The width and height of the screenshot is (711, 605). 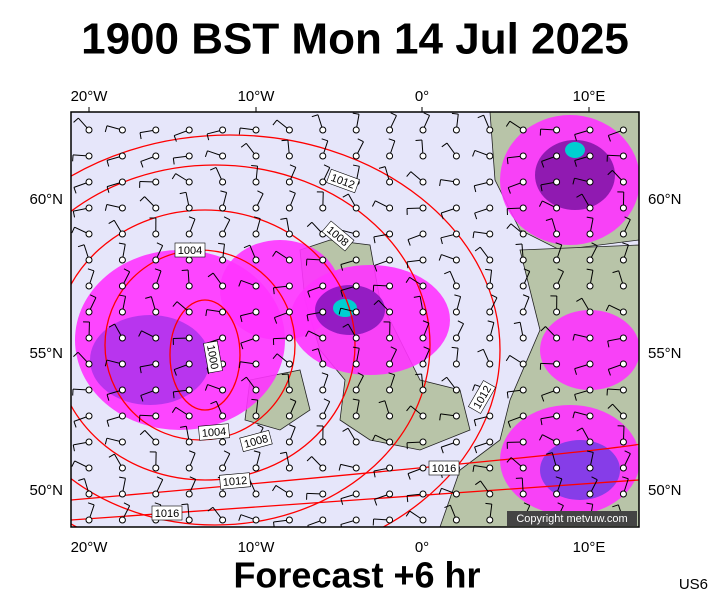 What do you see at coordinates (444, 469) in the screenshot?
I see `isobar-label-text: 1016` at bounding box center [444, 469].